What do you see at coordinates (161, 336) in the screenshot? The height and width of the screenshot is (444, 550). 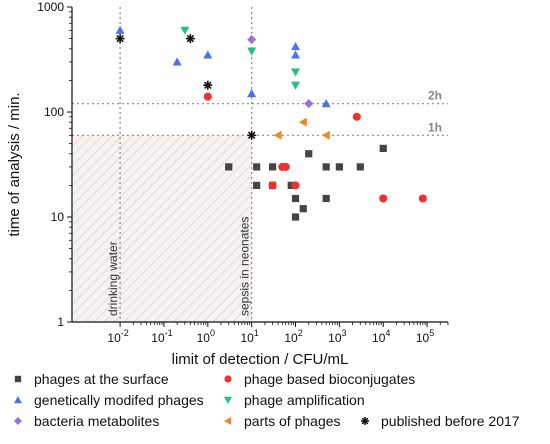 I see `x-tick-label: 10⁻¹` at bounding box center [161, 336].